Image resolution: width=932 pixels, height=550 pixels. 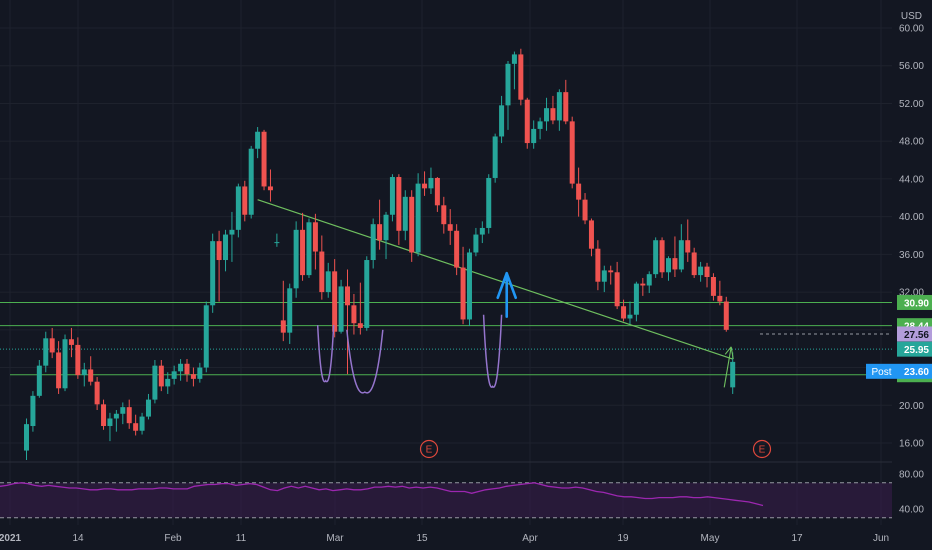 What do you see at coordinates (916, 303) in the screenshot?
I see `price-label-badge: 30.90` at bounding box center [916, 303].